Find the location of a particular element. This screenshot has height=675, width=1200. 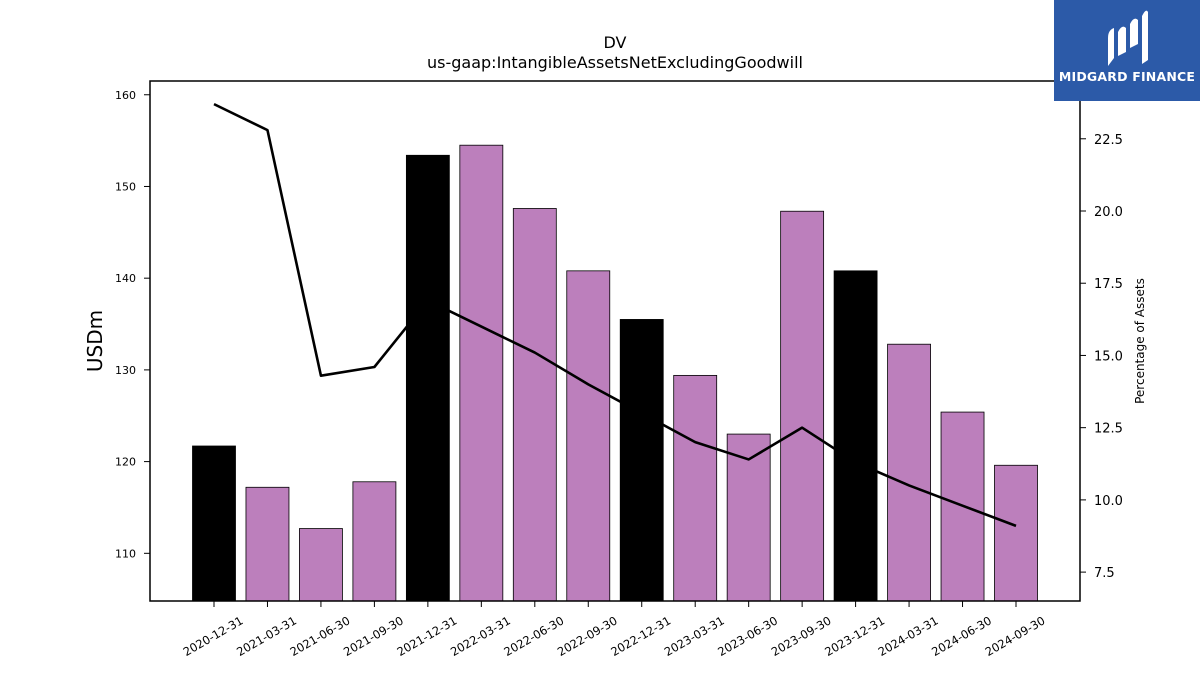

x-tick-label: 2022-03-31 is located at coordinates (480, 636).